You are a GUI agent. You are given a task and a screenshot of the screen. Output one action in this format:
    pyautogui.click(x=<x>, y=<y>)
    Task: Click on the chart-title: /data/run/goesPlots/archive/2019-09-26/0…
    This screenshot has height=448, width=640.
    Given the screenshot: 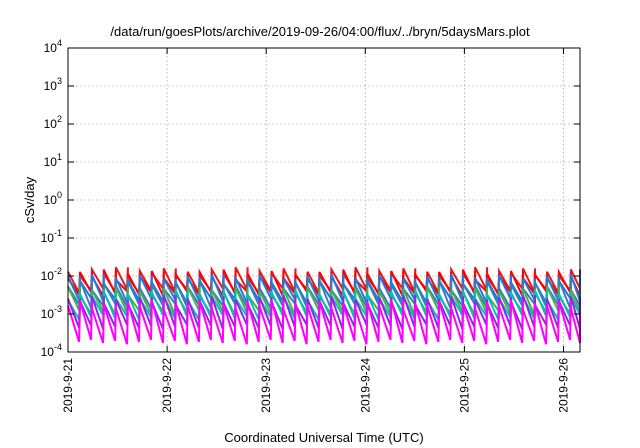 What is the action you would take?
    pyautogui.click(x=320, y=31)
    